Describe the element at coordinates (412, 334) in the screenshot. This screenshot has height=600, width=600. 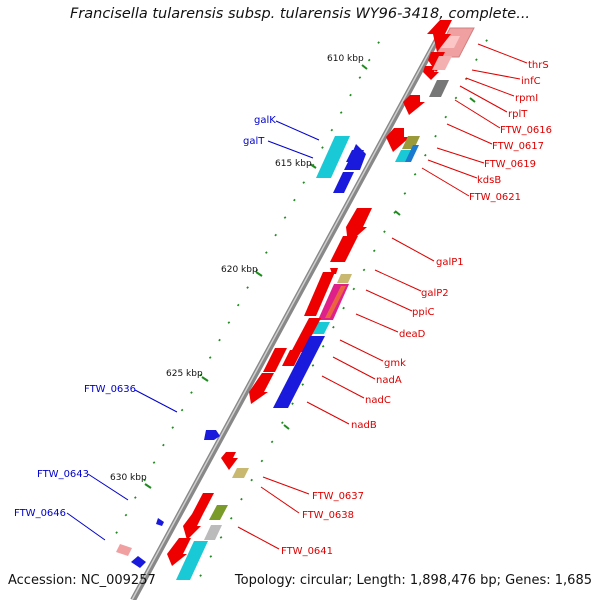
I see `gene-label: deaD` at that location.